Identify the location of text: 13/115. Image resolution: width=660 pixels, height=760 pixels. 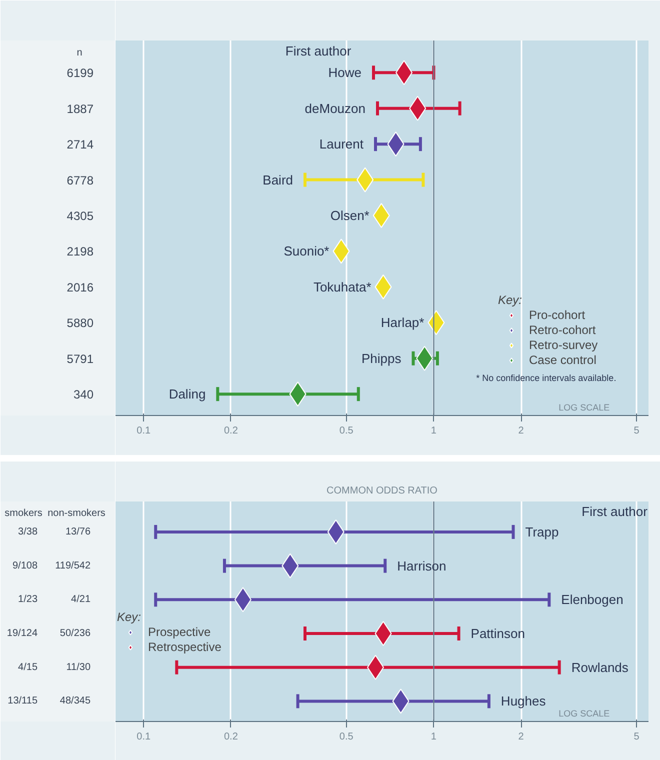
(23, 701).